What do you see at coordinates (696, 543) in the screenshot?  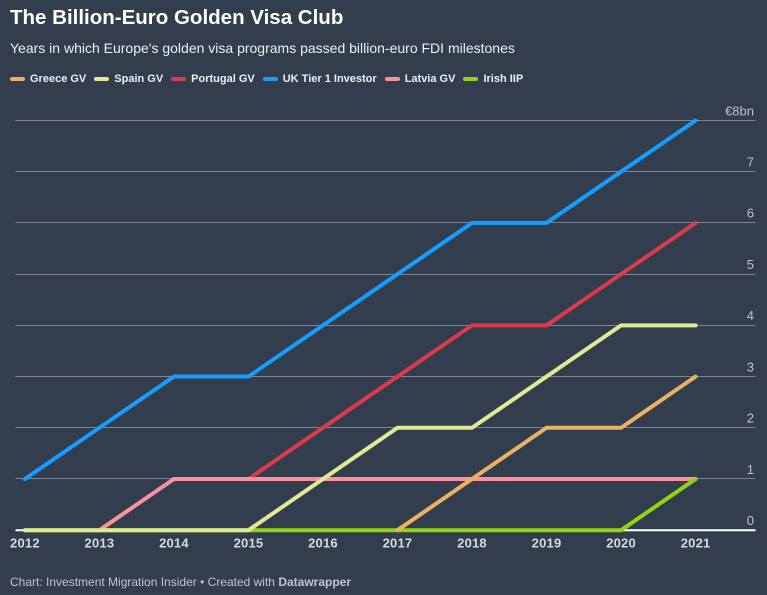 I see `svg-text: 2021` at bounding box center [696, 543].